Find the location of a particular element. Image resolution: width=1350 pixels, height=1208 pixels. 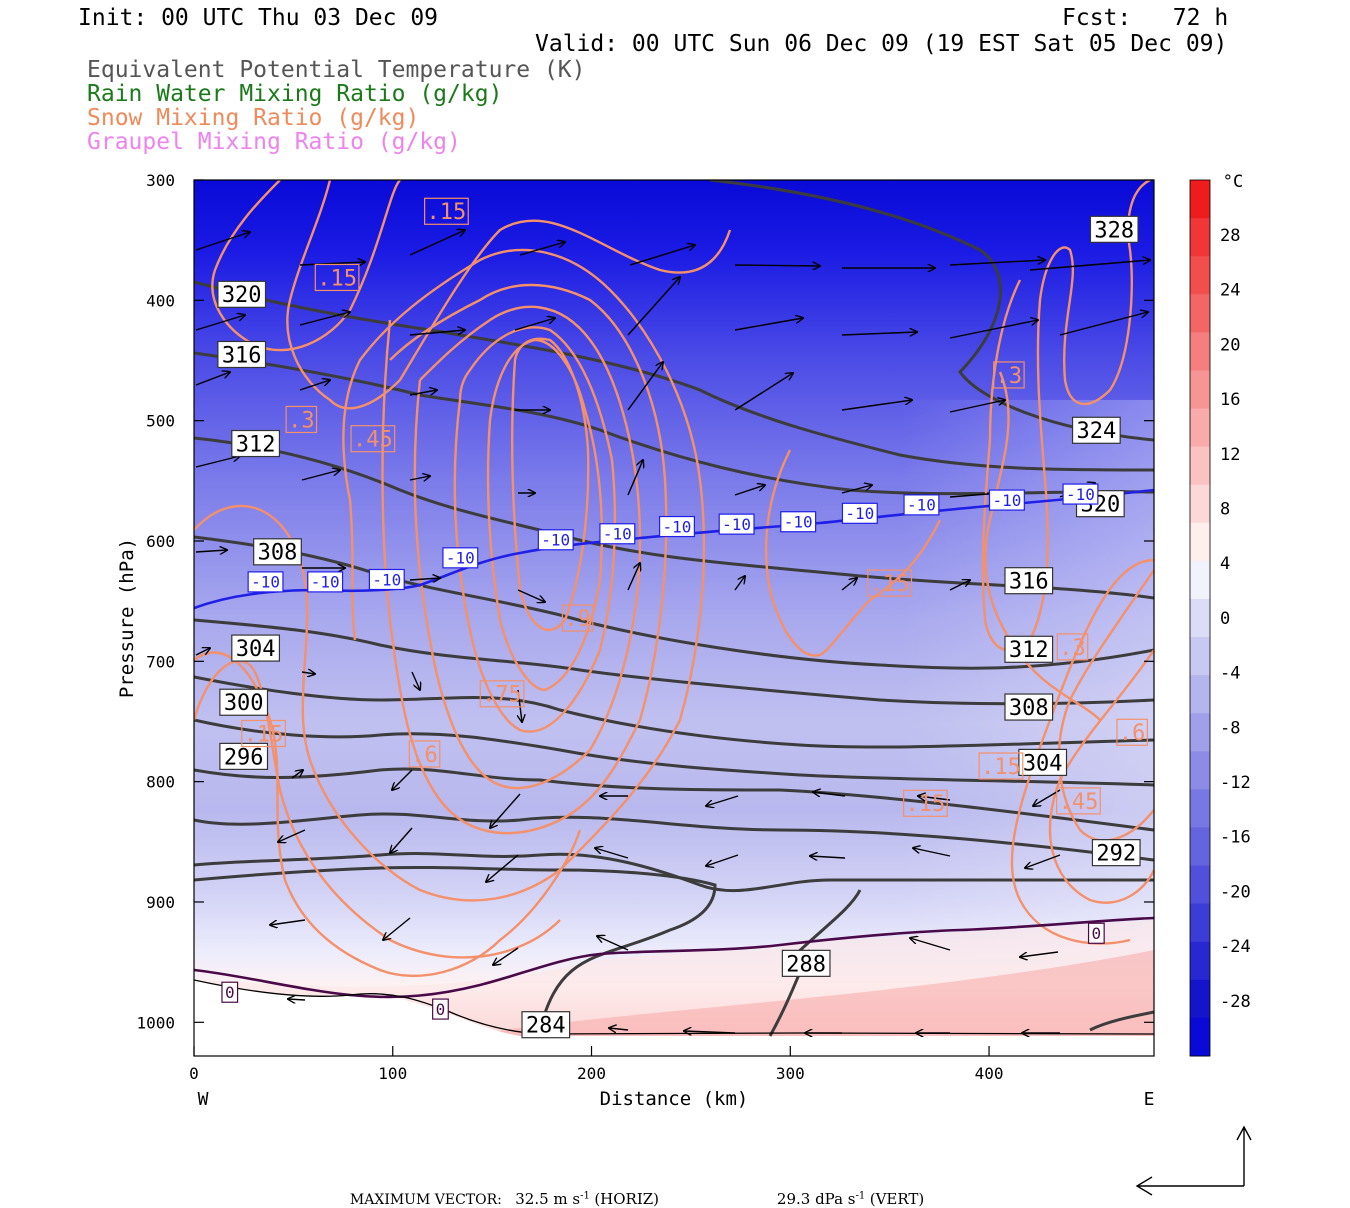

colorbar-tick-label: -28 is located at coordinates (1235, 1002).